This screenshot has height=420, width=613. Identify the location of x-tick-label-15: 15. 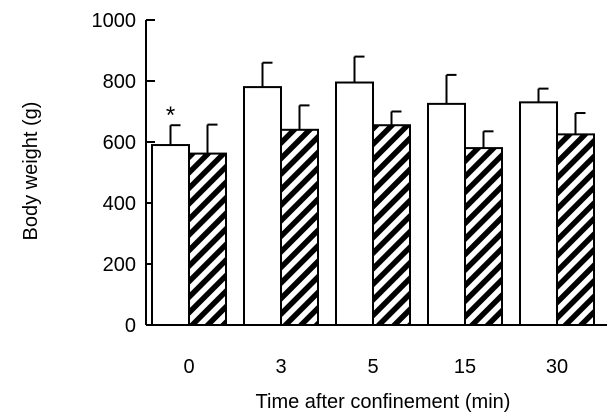
(465, 367).